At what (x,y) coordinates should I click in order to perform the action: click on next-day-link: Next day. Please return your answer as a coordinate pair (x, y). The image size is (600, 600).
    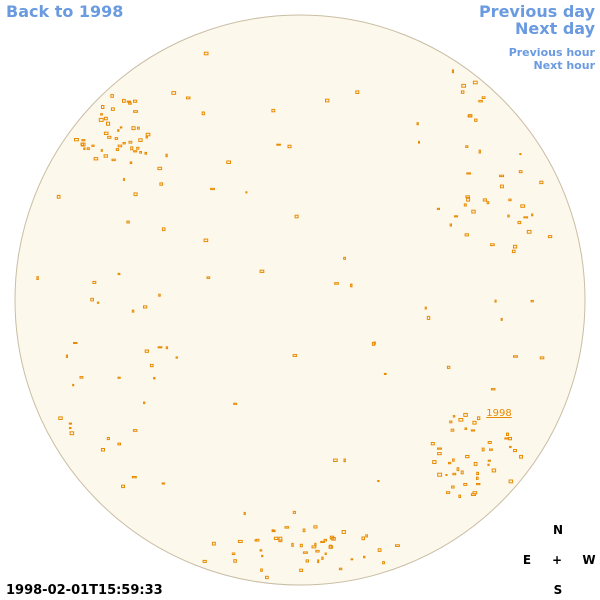
    Looking at the image, I should click on (555, 28).